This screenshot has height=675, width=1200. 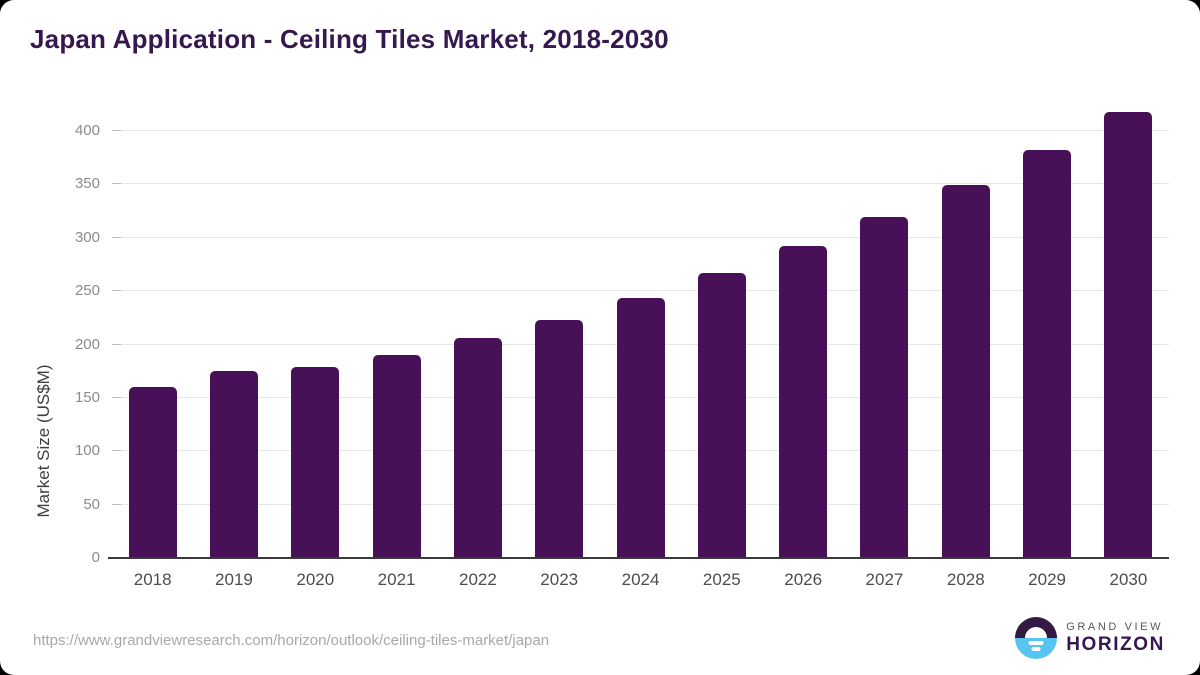 What do you see at coordinates (87, 237) in the screenshot?
I see `y-tick-label: 300` at bounding box center [87, 237].